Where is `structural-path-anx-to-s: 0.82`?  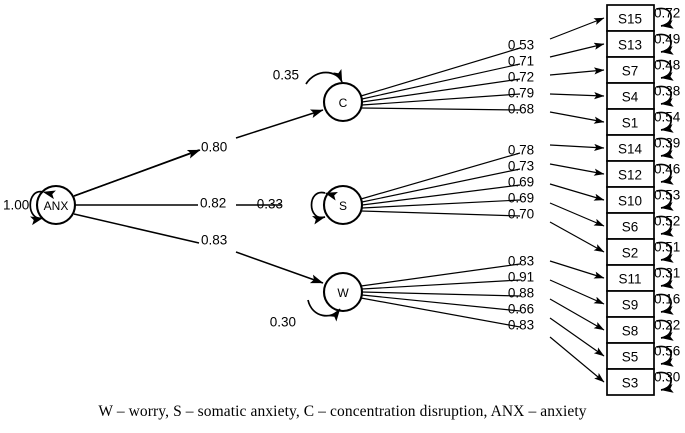
structural-path-anx-to-s: 0.82 is located at coordinates (178, 203).